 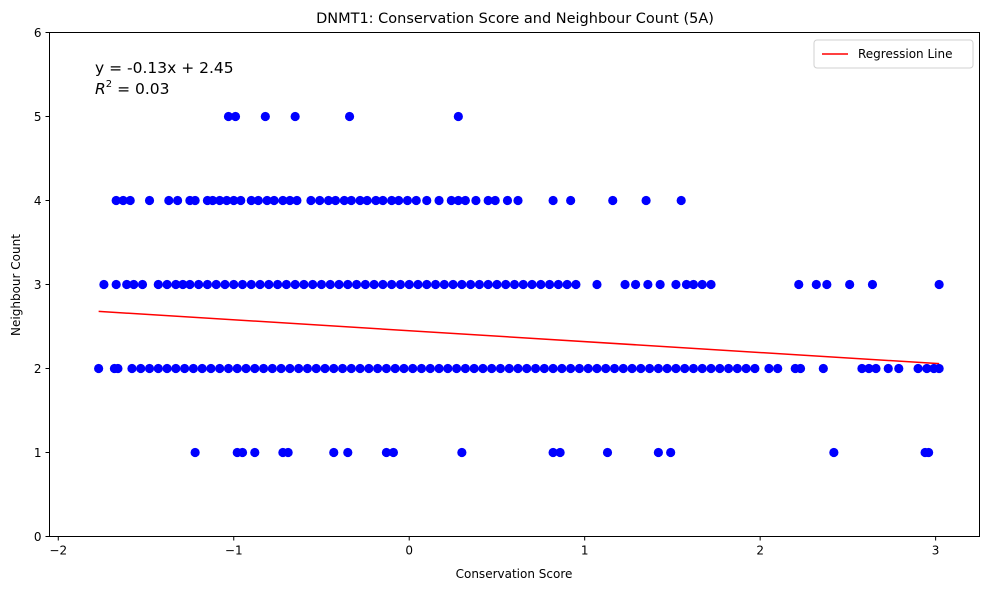 I want to click on y-axis-ticks: 0 1 2 3 4 5 6, so click(x=42, y=285).